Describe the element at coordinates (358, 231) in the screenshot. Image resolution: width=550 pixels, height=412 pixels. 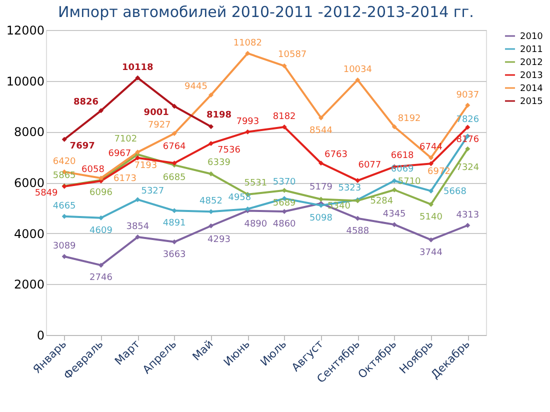
I see `data-label: 4588` at that location.